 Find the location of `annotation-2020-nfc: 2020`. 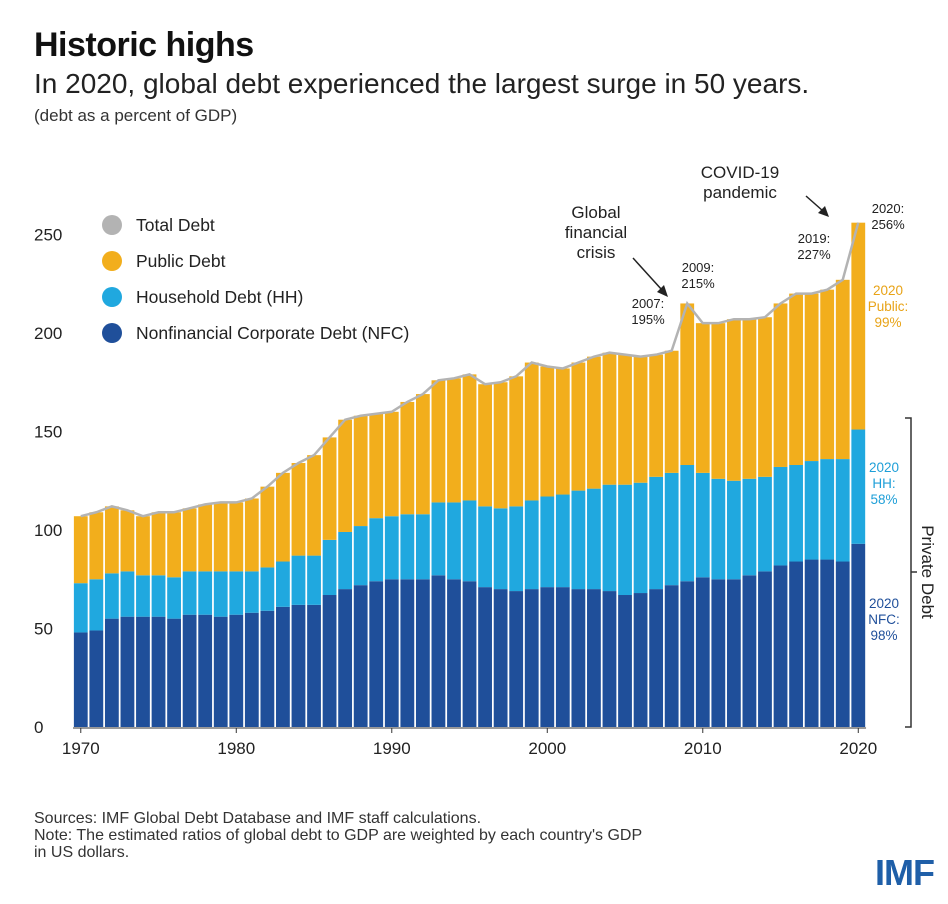

annotation-2020-nfc: 2020 is located at coordinates (884, 603).